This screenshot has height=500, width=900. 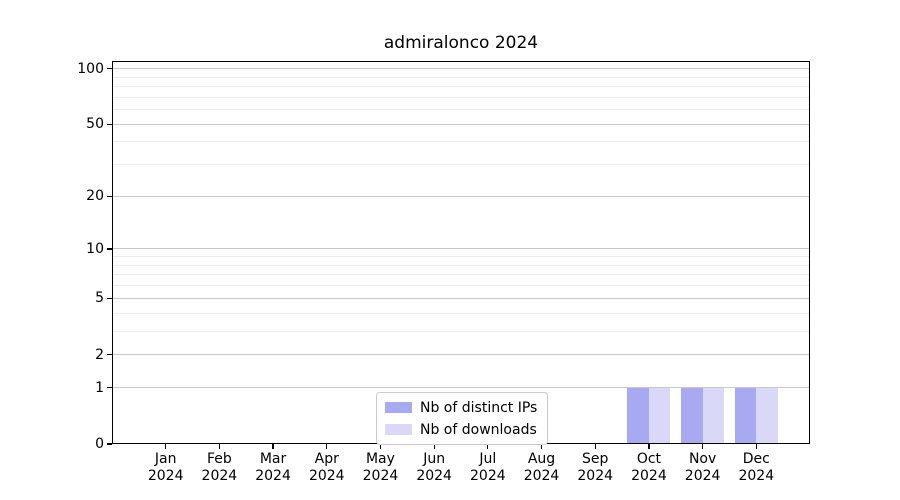 I want to click on y-tick-label-10: 10, so click(x=95, y=248).